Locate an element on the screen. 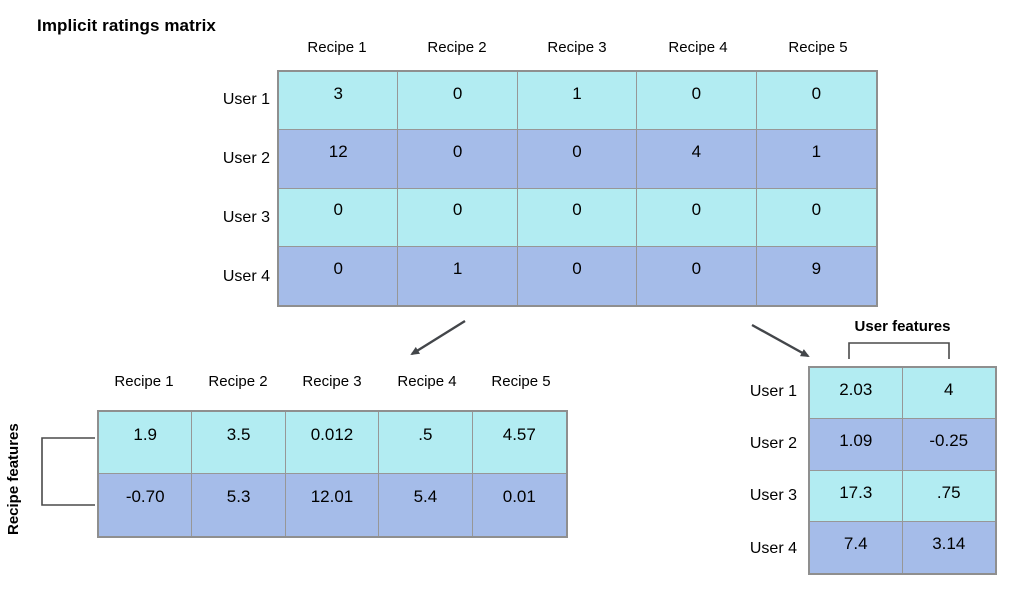 The height and width of the screenshot is (594, 1024). recipe-cell: -0.70 is located at coordinates (146, 505).